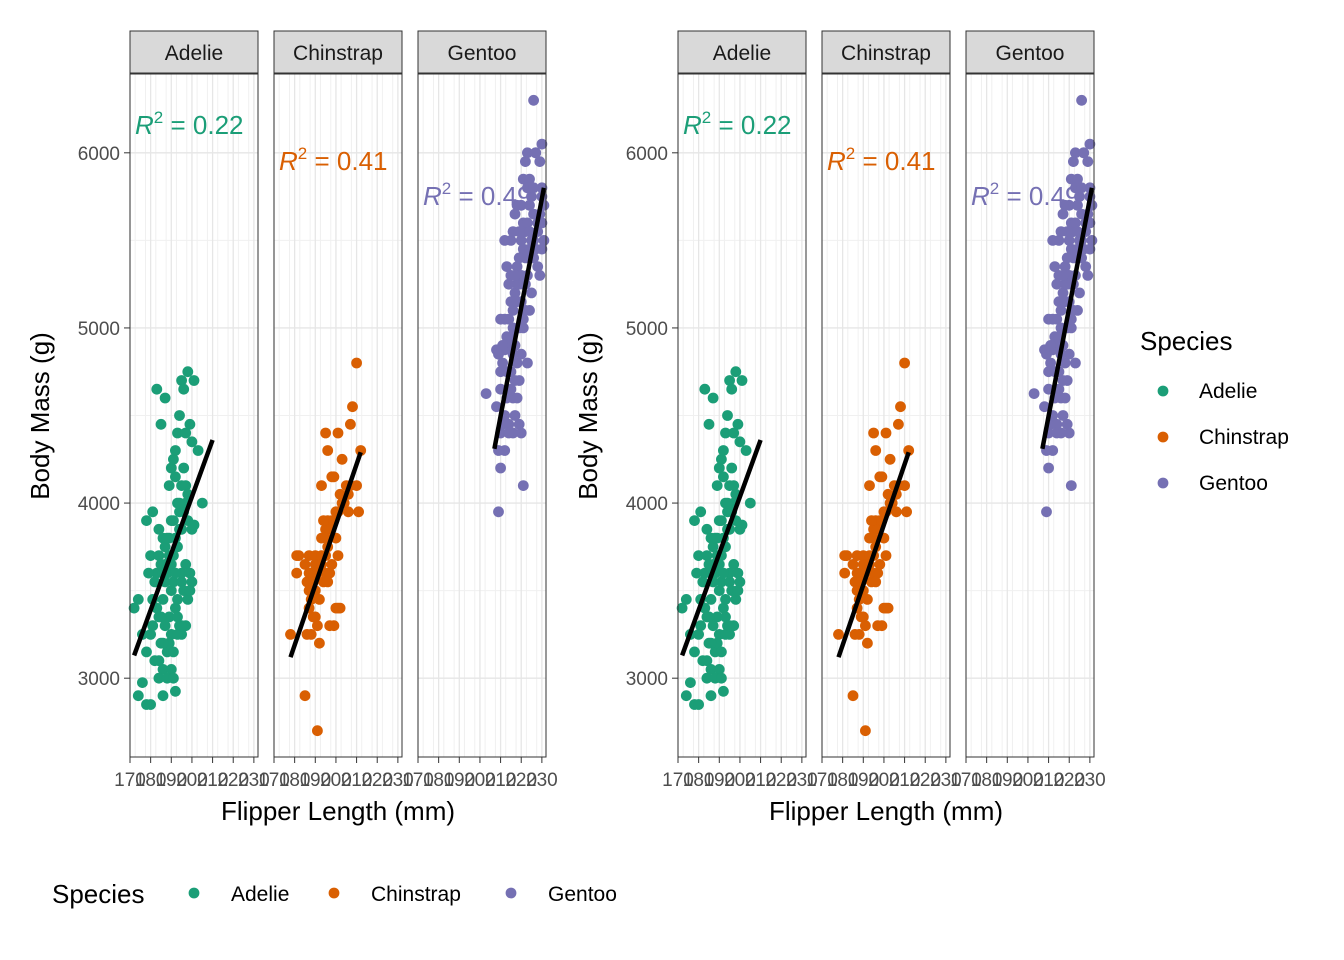 This screenshot has height=960, width=1344. Describe the element at coordinates (1228, 391) in the screenshot. I see `legend-label-adelie: Adelie` at that location.